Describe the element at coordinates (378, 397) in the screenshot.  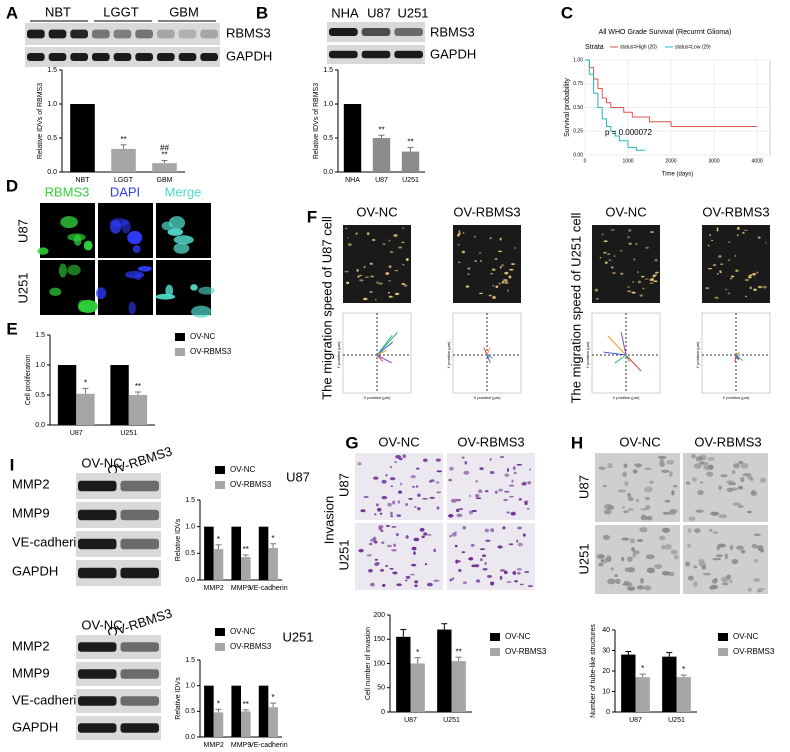
I see `axis-label: X position (μm)` at that location.